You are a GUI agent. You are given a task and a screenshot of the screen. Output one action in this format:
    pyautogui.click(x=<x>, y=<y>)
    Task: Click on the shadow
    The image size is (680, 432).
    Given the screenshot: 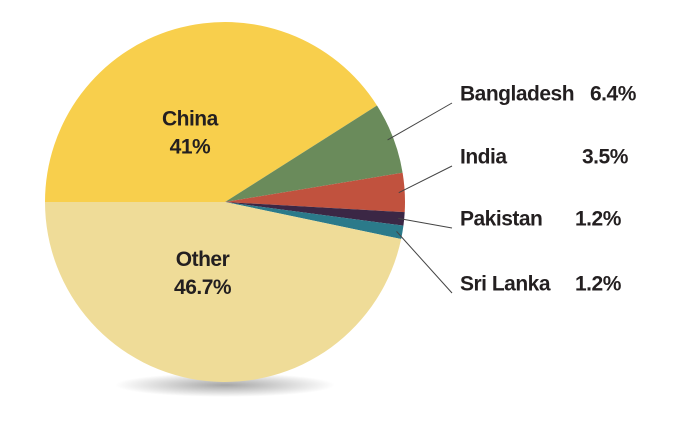 What is the action you would take?
    pyautogui.click(x=225, y=385)
    